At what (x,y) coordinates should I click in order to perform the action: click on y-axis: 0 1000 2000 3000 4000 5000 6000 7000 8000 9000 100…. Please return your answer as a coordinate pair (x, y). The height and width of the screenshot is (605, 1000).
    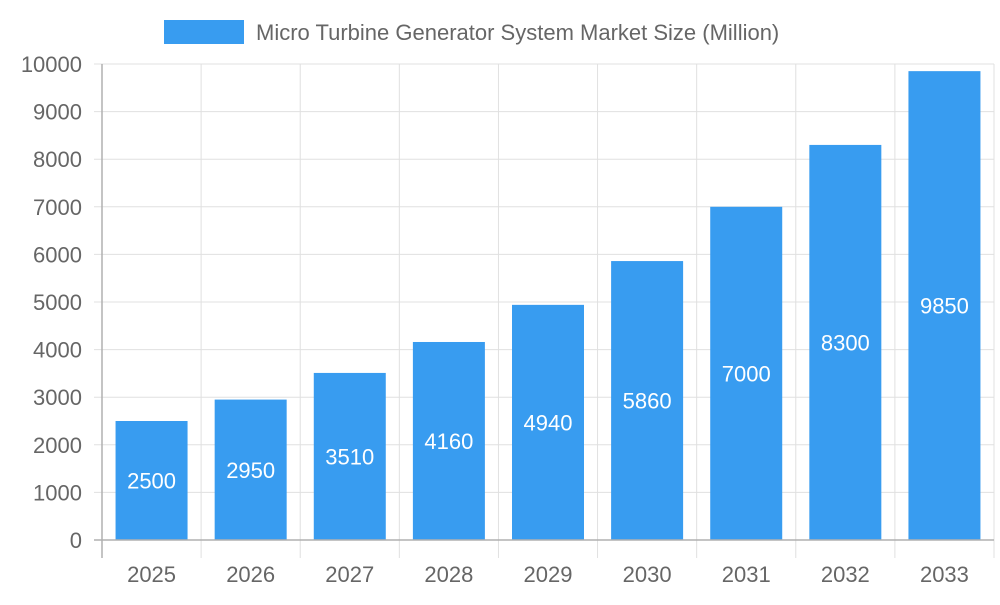
    Looking at the image, I should click on (62, 305).